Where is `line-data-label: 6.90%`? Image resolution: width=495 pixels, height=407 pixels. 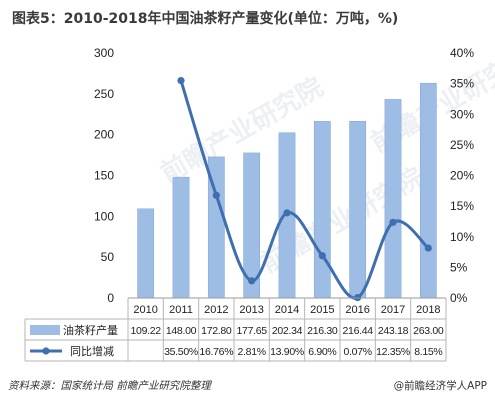
line-data-label: 6.90% is located at coordinates (322, 352).